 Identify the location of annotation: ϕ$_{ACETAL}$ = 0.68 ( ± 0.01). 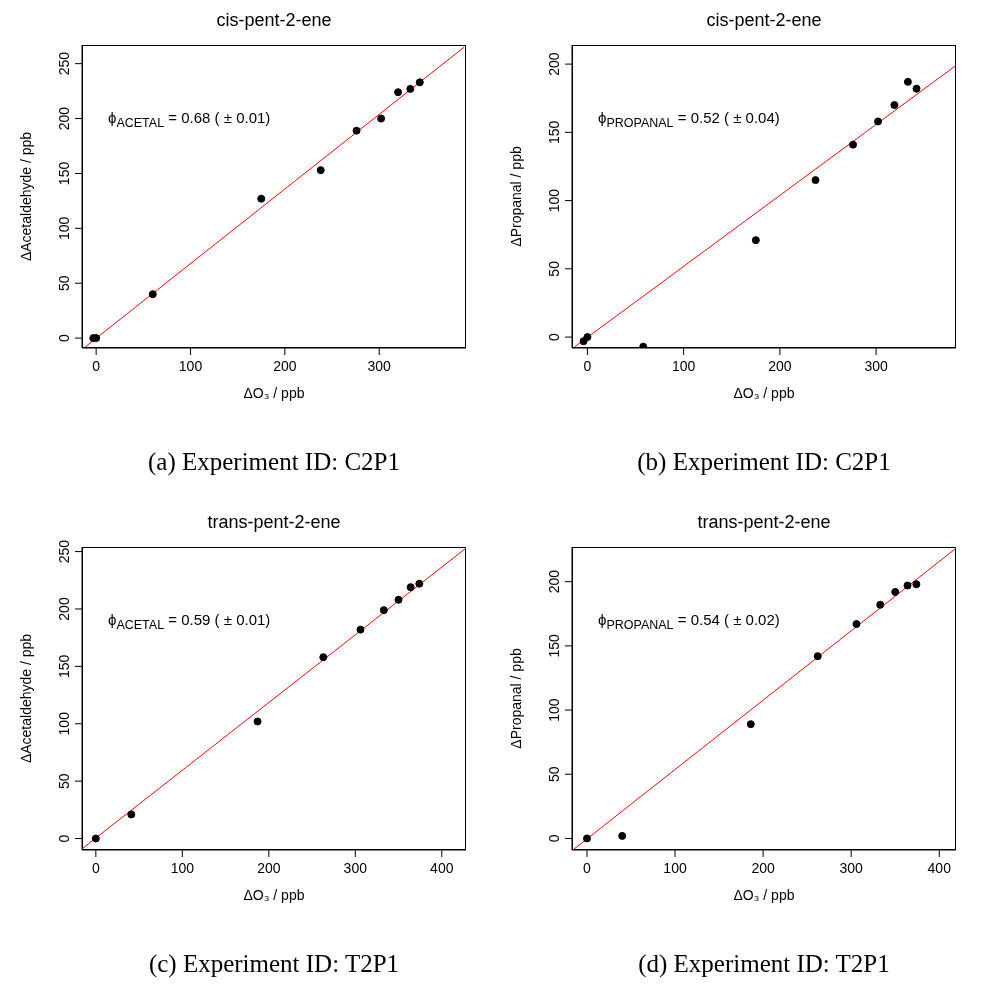
(189, 119).